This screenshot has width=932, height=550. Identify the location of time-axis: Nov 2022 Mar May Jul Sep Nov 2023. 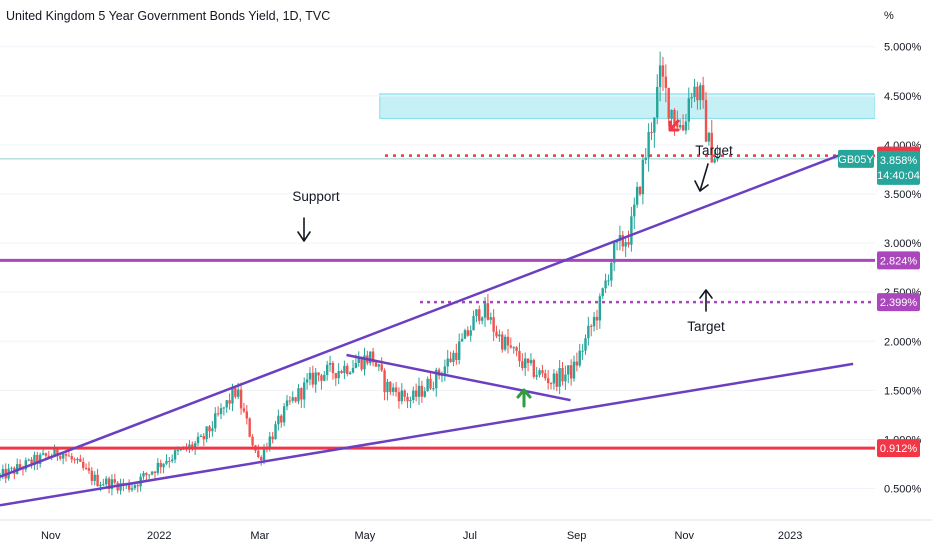
(466, 530).